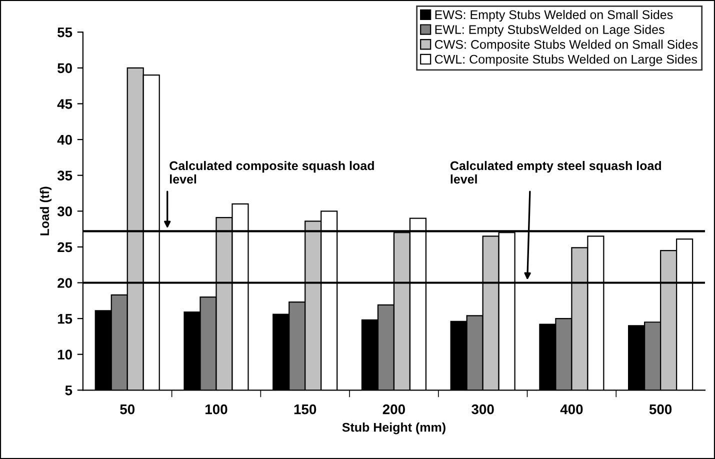 This screenshot has width=715, height=459. What do you see at coordinates (64, 139) in the screenshot?
I see `y-tick-label: 40` at bounding box center [64, 139].